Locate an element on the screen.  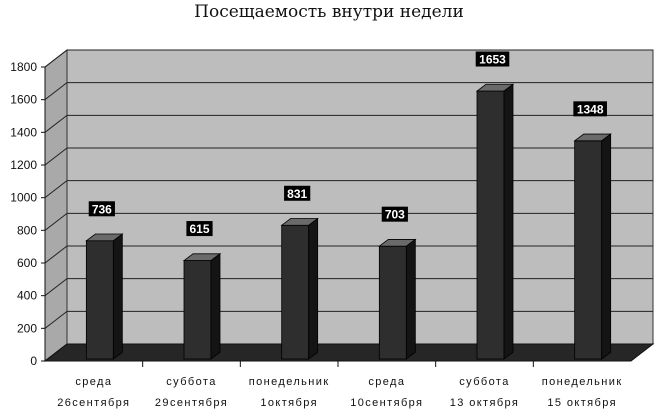
x-tick-label: 15 октября is located at coordinates (582, 403).